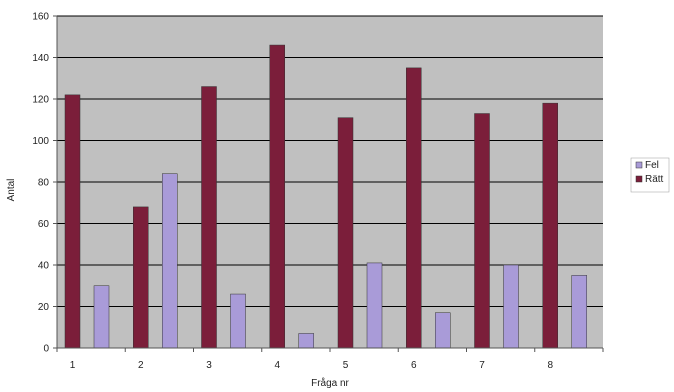 The image size is (674, 392). Describe the element at coordinates (40, 58) in the screenshot. I see `y-tick-label: 140` at that location.